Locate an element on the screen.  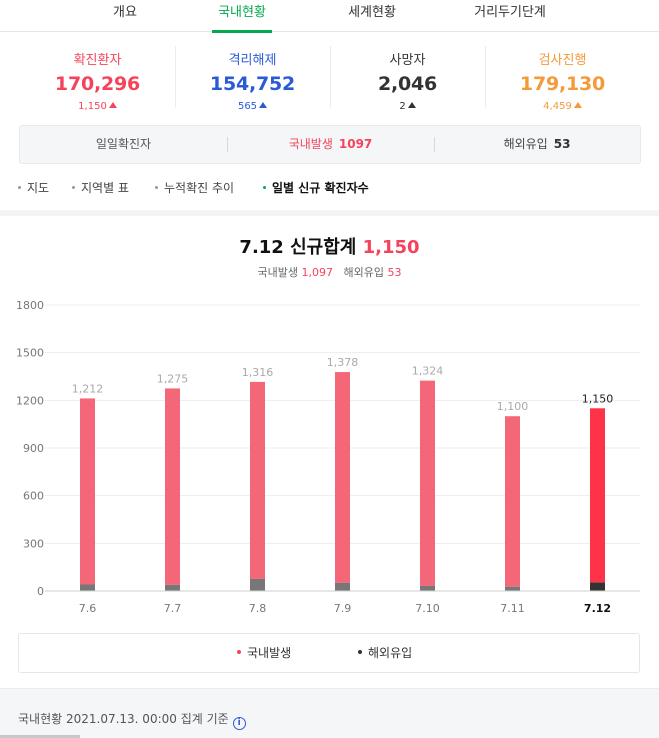
y-tick-label: 600 is located at coordinates (33, 496).